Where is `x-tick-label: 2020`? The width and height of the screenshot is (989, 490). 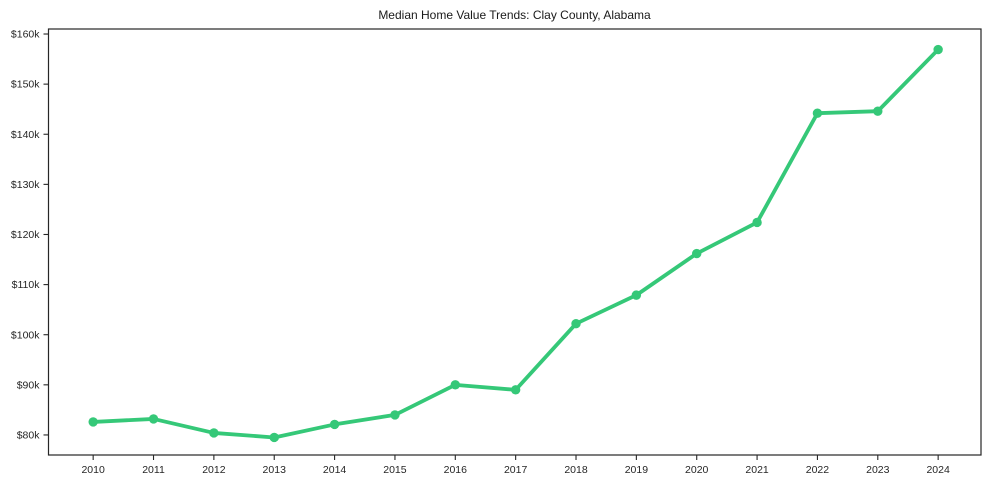 x-tick-label: 2020 is located at coordinates (697, 470).